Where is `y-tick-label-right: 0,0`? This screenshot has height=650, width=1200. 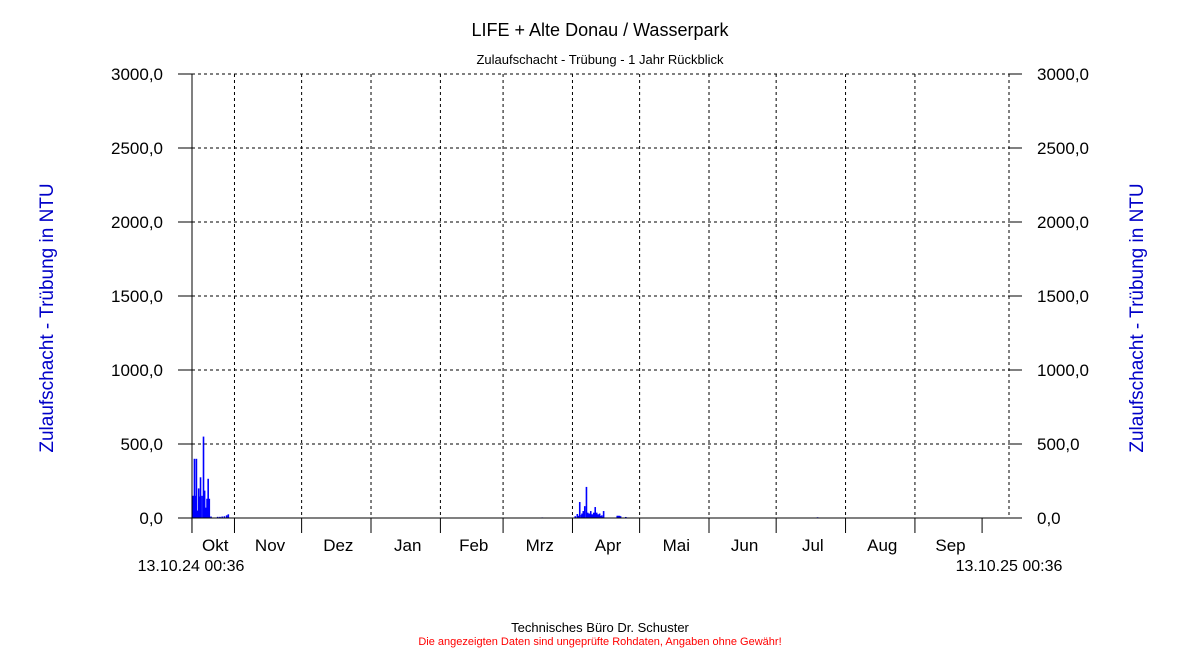
y-tick-label-right: 0,0 is located at coordinates (1049, 518).